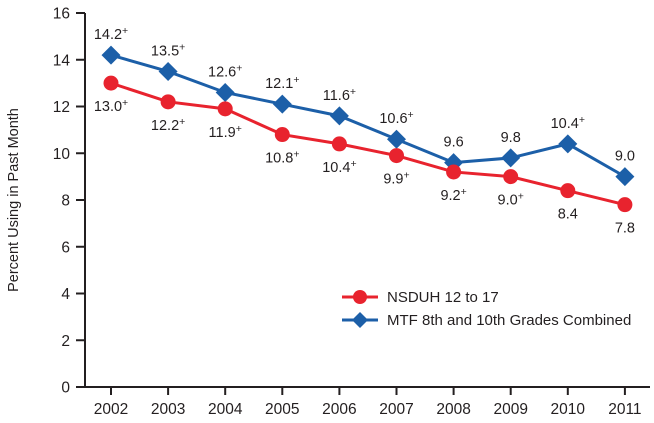 The height and width of the screenshot is (423, 654). What do you see at coordinates (62, 154) in the screenshot?
I see `y-tick-label: 10` at bounding box center [62, 154].